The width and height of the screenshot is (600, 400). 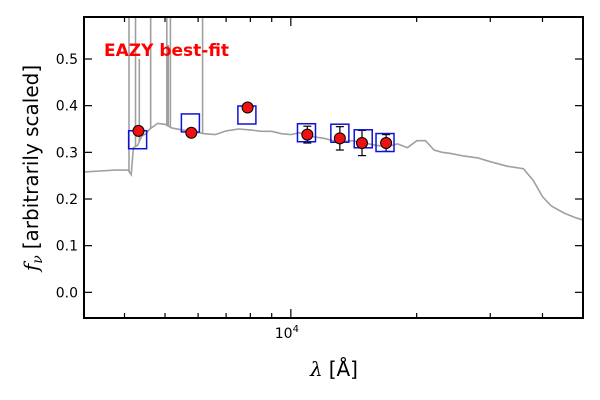 I want to click on y-tick-label: 0.0, so click(x=67, y=293).